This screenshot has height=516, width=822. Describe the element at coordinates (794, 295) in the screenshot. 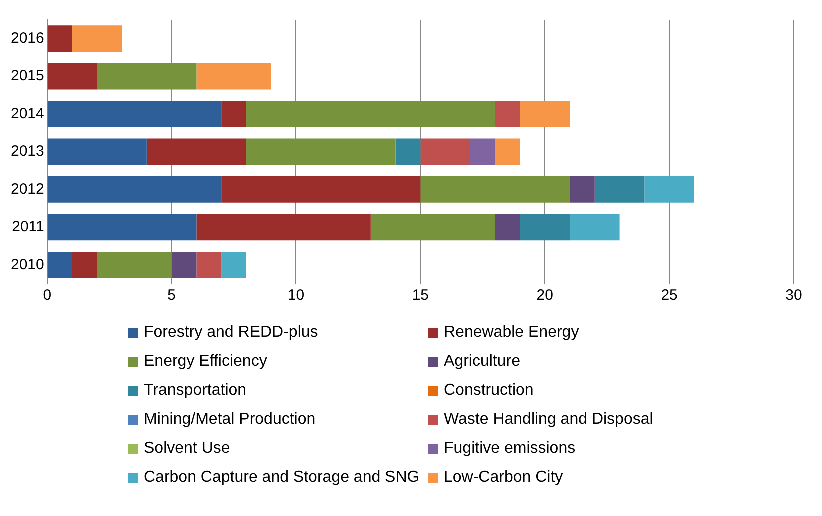

I see `x-tick-label: 30` at that location.